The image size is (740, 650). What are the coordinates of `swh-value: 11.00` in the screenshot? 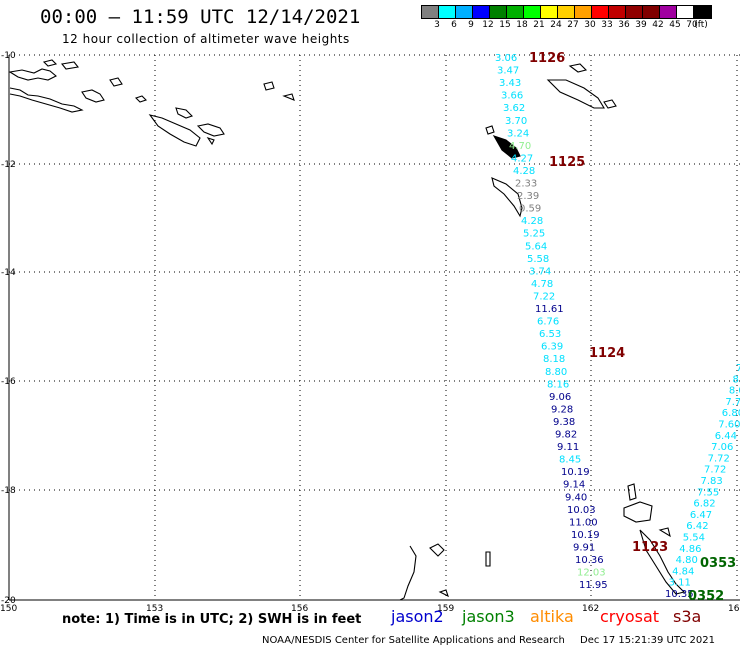 It's located at (583, 522).